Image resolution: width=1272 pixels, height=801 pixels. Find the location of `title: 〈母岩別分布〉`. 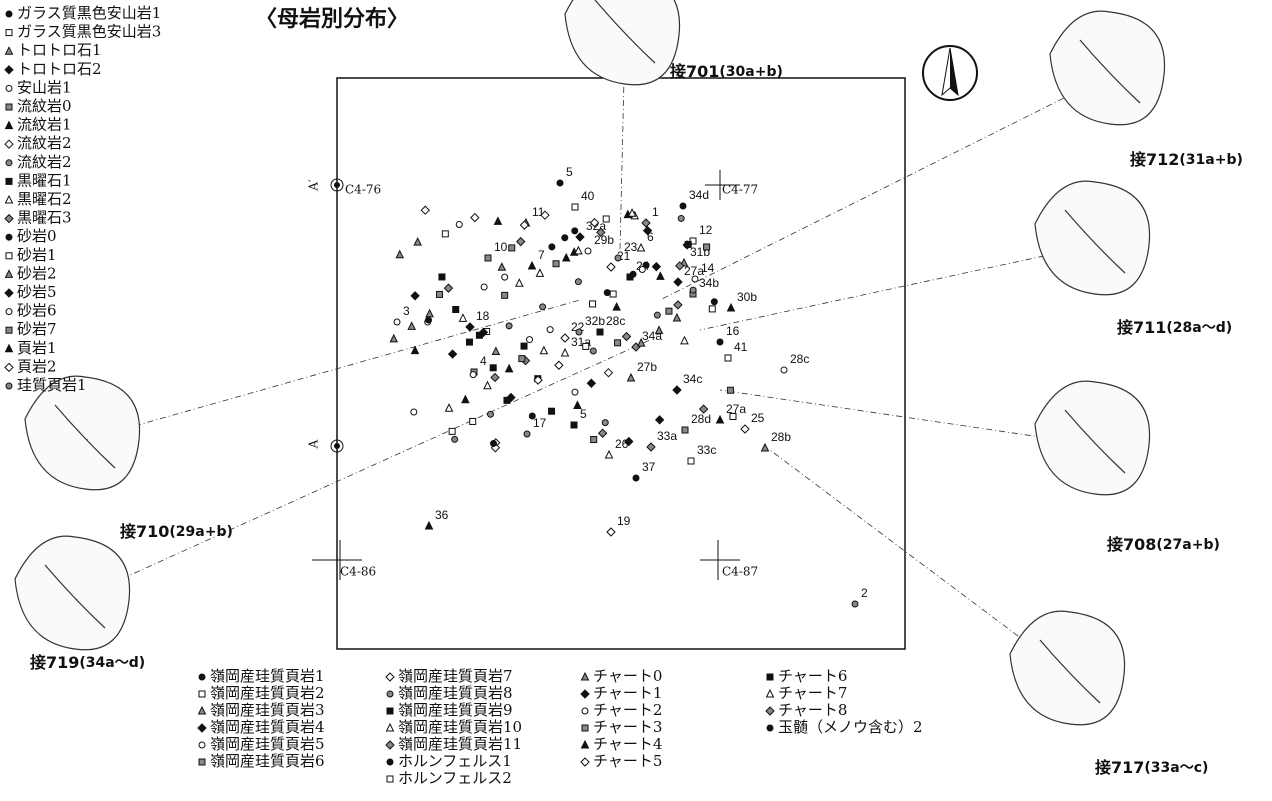

title: 〈母岩別分布〉 is located at coordinates (332, 19).